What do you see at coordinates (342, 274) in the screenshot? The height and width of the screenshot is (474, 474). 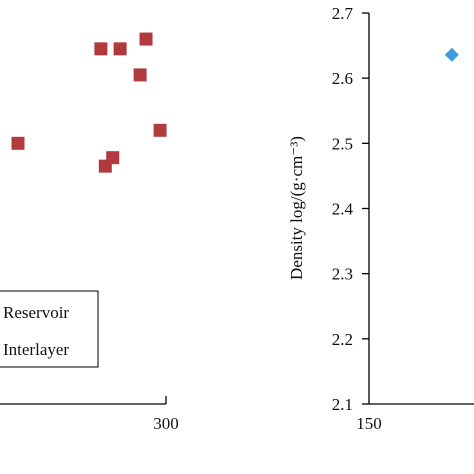 I see `right-y-tick-label: 2.3` at bounding box center [342, 274].